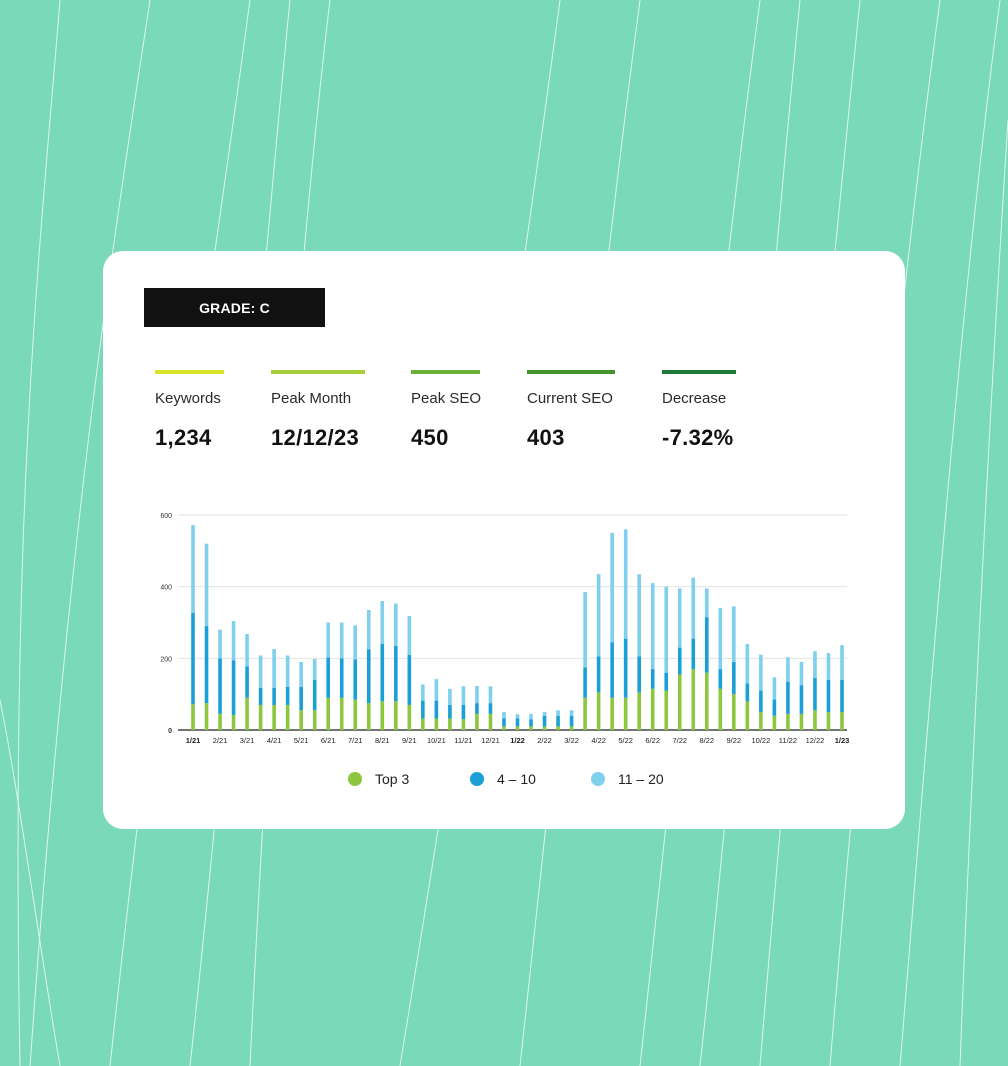 The image size is (1008, 1066). Describe the element at coordinates (301, 740) in the screenshot. I see `x-tick-label: 5/21` at that location.